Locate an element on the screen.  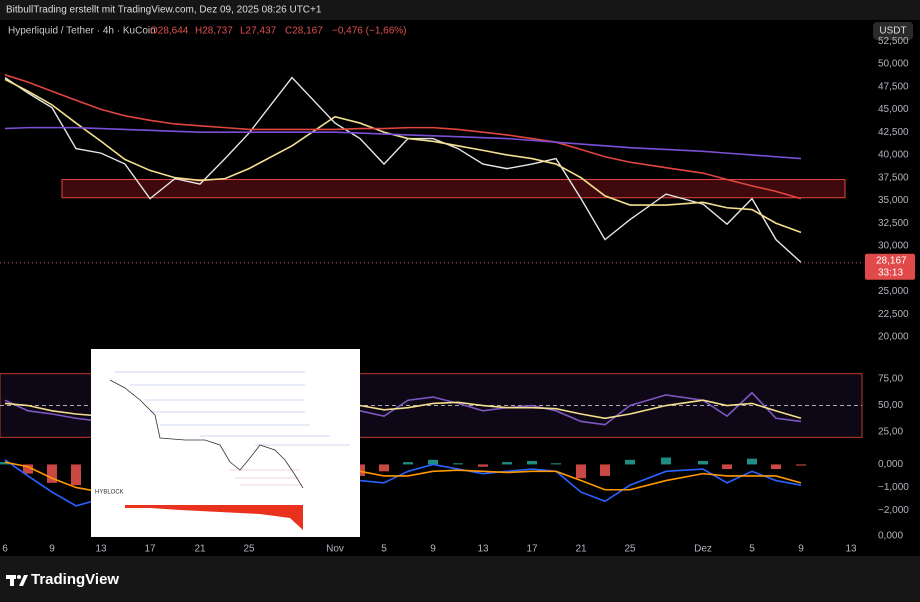
y-tick-label: 75,00 is located at coordinates (890, 379).